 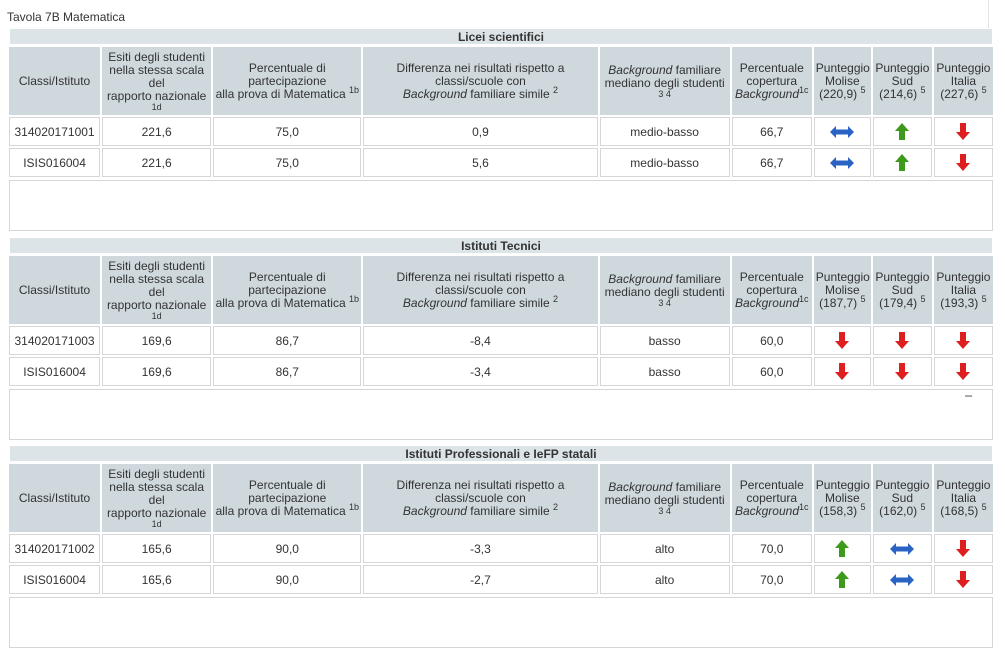 I want to click on cop-sup: 1c, so click(x=804, y=89).